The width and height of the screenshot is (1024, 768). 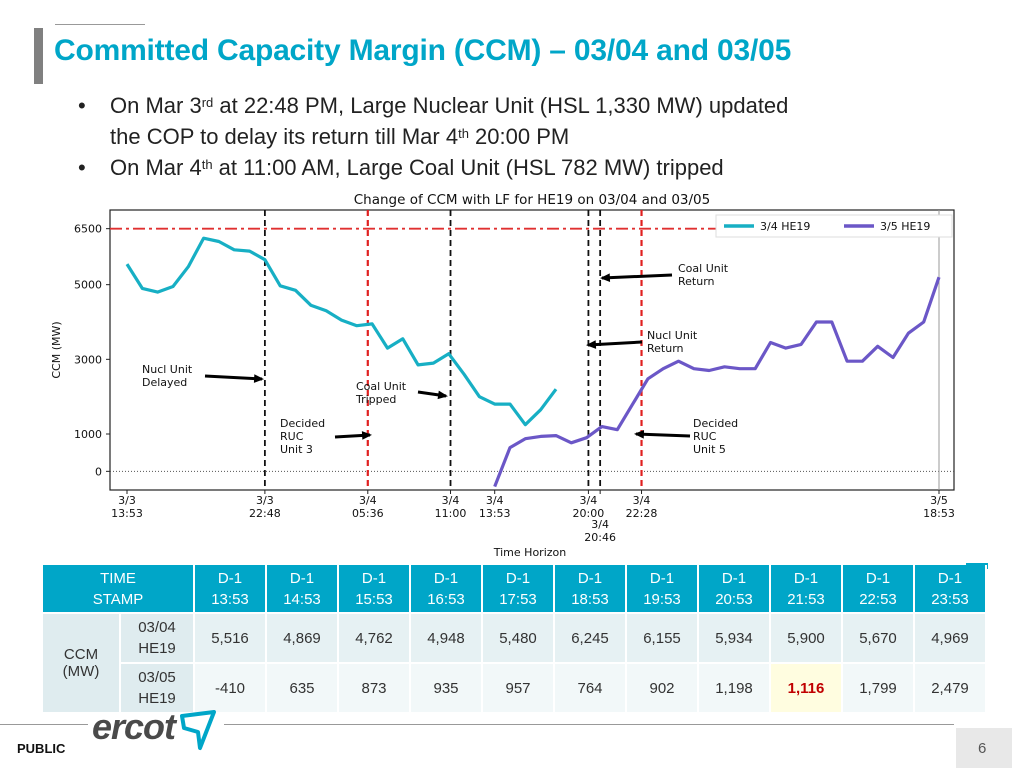 I want to click on table-cell: 1,198, so click(x=734, y=687).